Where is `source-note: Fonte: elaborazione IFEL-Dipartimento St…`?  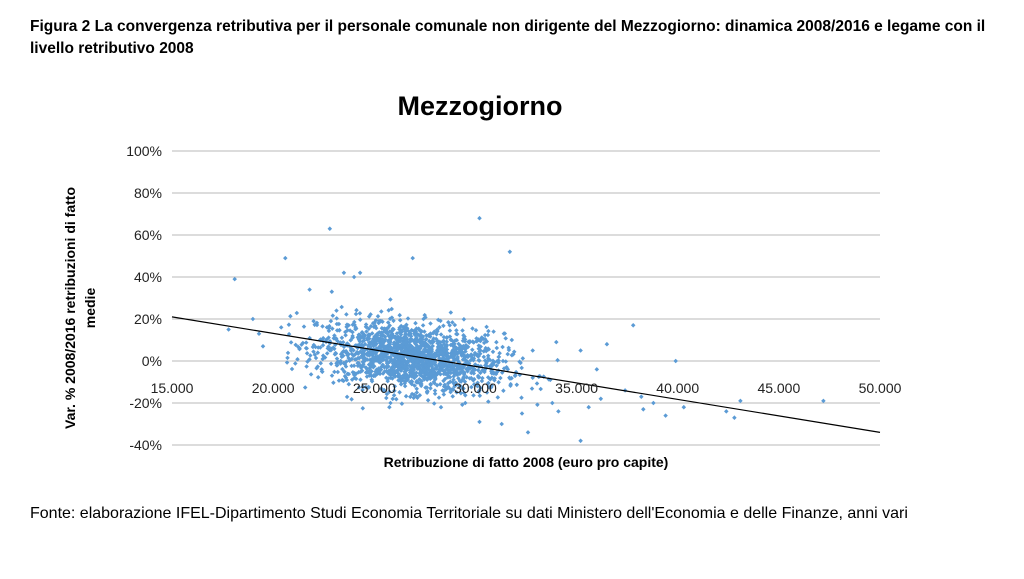 source-note: Fonte: elaborazione IFEL-Dipartimento St… is located at coordinates (469, 513).